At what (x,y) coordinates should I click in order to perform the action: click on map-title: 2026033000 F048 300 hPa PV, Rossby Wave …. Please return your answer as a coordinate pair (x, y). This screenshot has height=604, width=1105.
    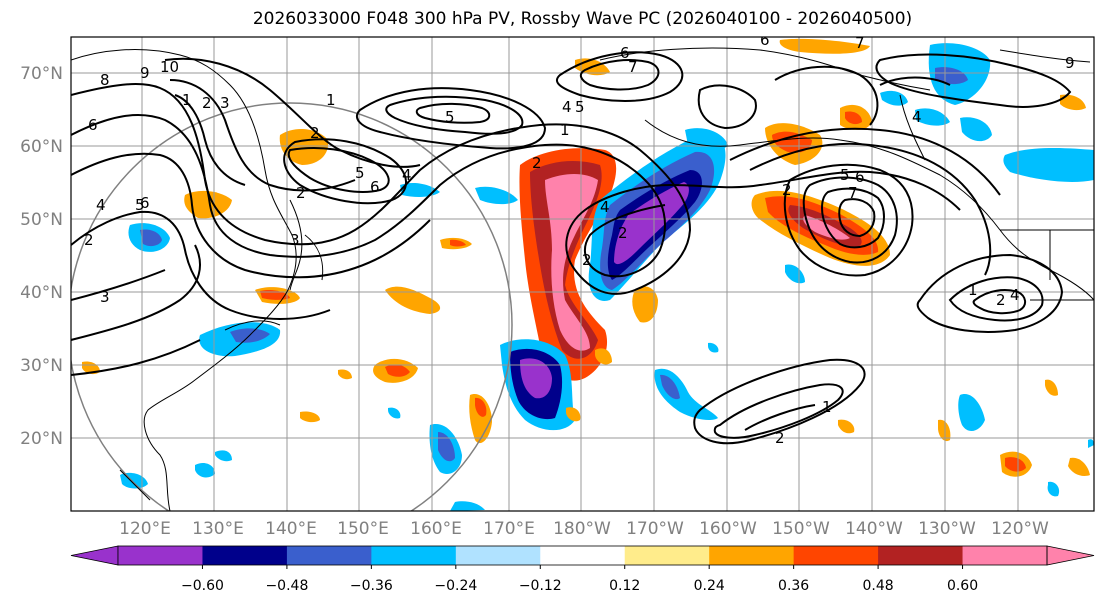
    Looking at the image, I should click on (582, 19).